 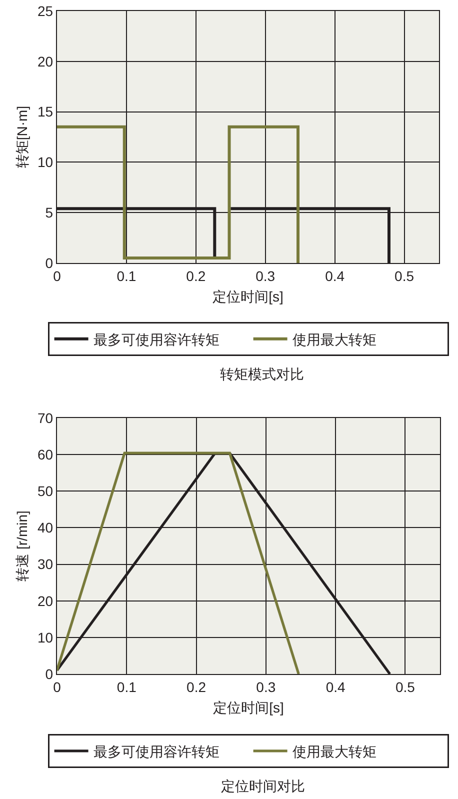 I want to click on y-tick-label: 5, so click(x=49, y=212).